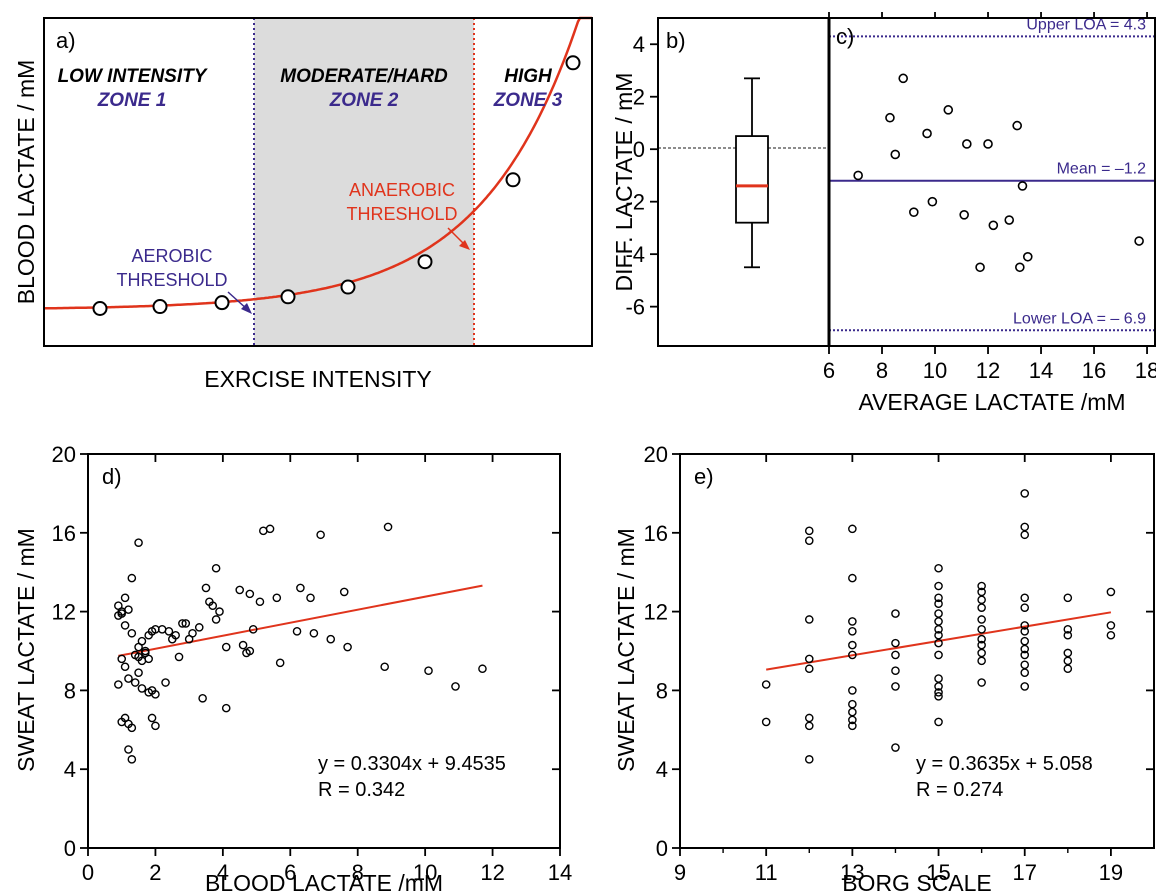 Image resolution: width=1156 pixels, height=896 pixels. What do you see at coordinates (528, 100) in the screenshot?
I see `zone-3-subtitle: ZONE 3` at bounding box center [528, 100].